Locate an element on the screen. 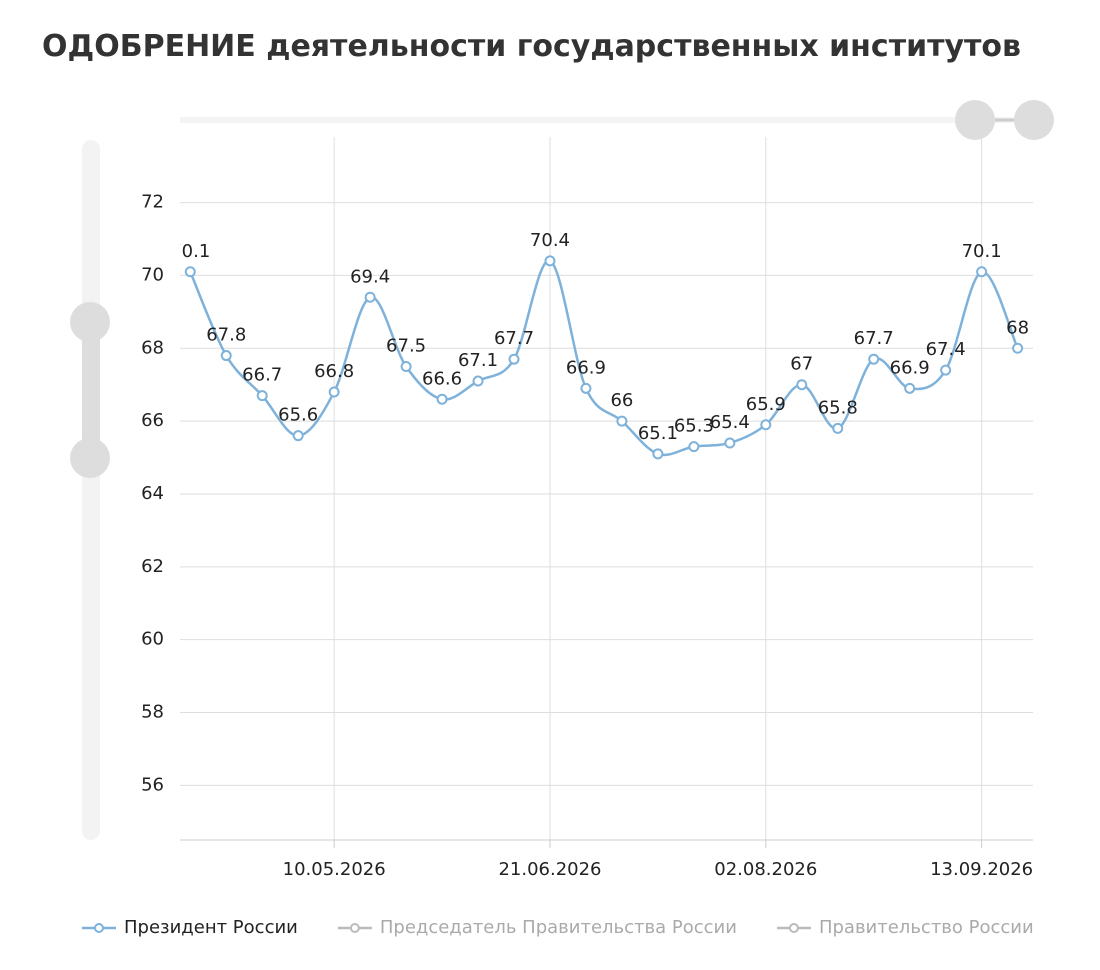 The height and width of the screenshot is (970, 1100). y-tick-label: 58 is located at coordinates (152, 712).